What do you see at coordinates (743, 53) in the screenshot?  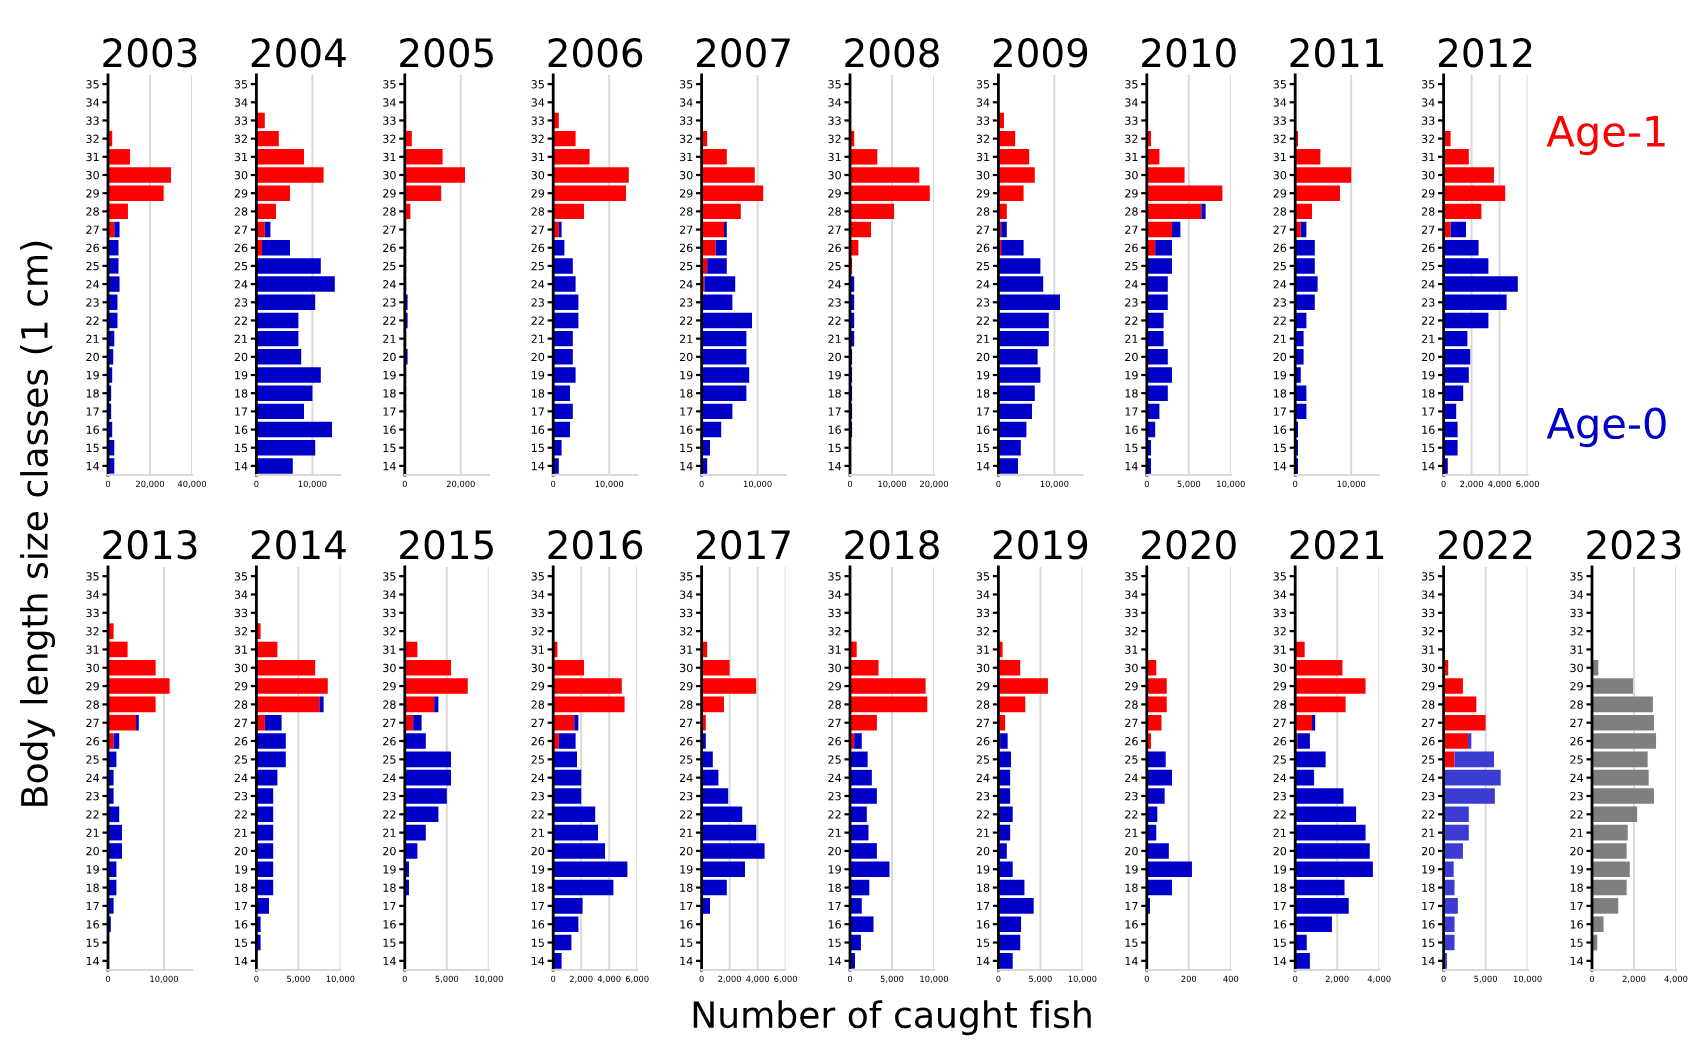 I see `chart-title: 2007` at bounding box center [743, 53].